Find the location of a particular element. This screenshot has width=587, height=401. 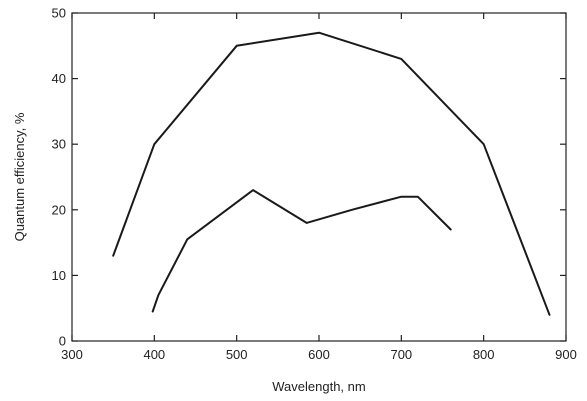

y-tick-label-40: 40 is located at coordinates (59, 78).